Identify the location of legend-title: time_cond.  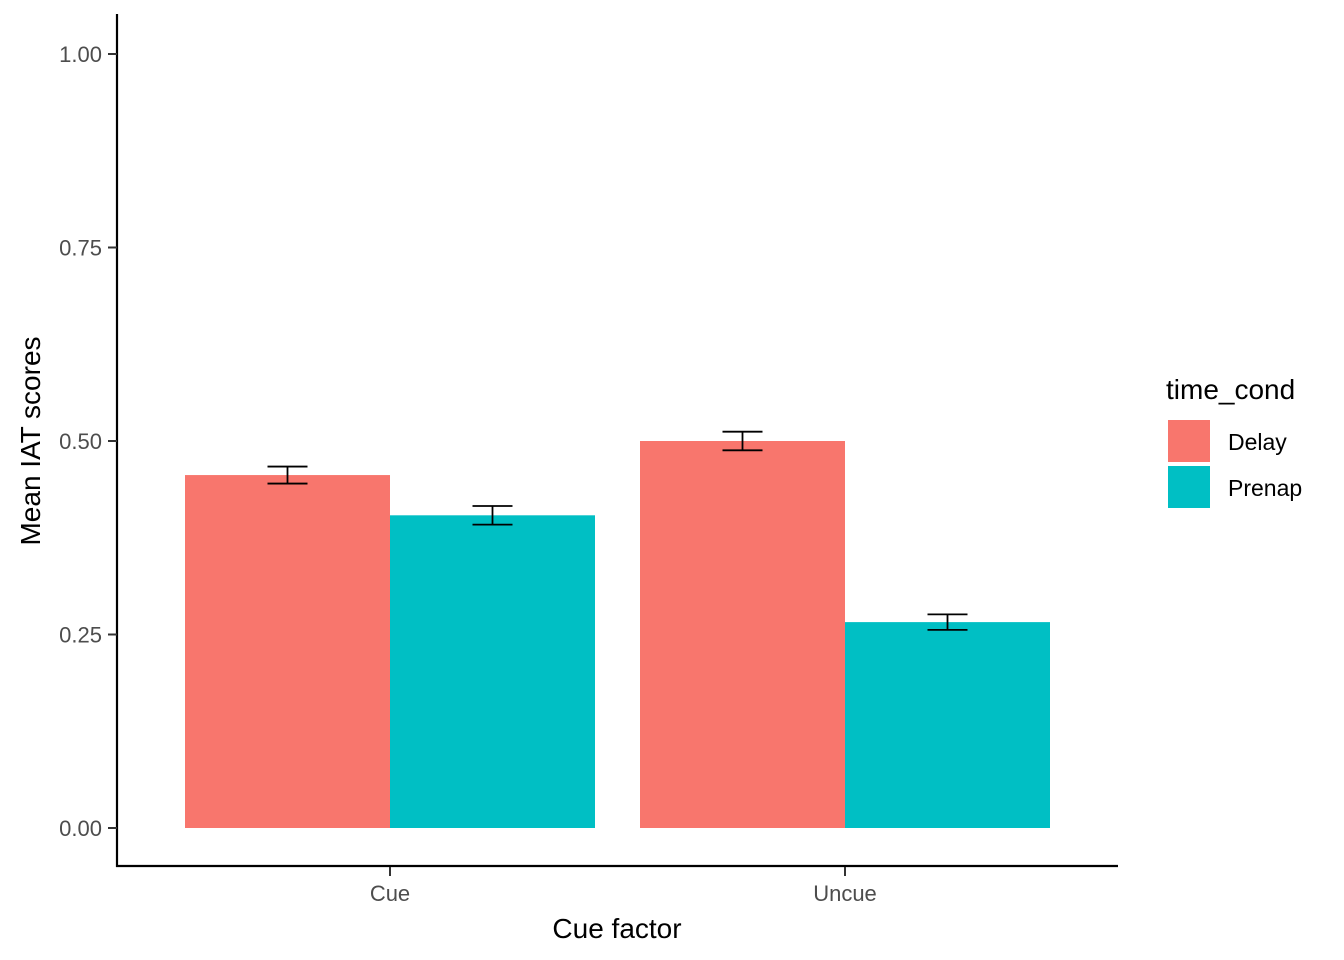
(1230, 389).